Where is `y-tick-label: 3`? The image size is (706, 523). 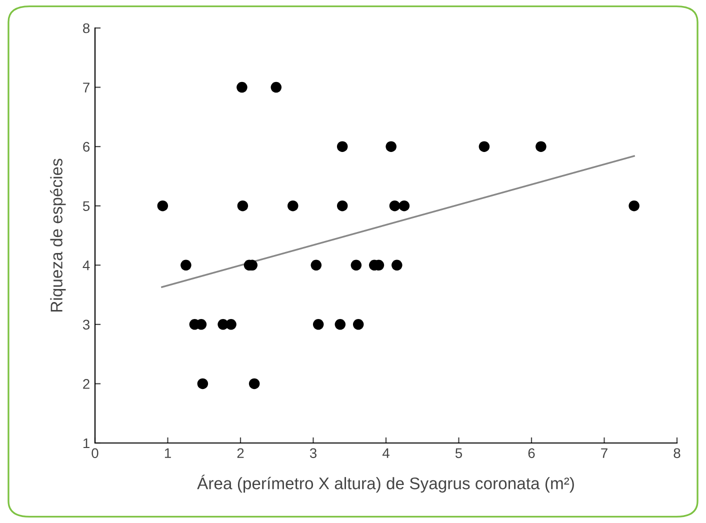
y-tick-label: 3 is located at coordinates (86, 325).